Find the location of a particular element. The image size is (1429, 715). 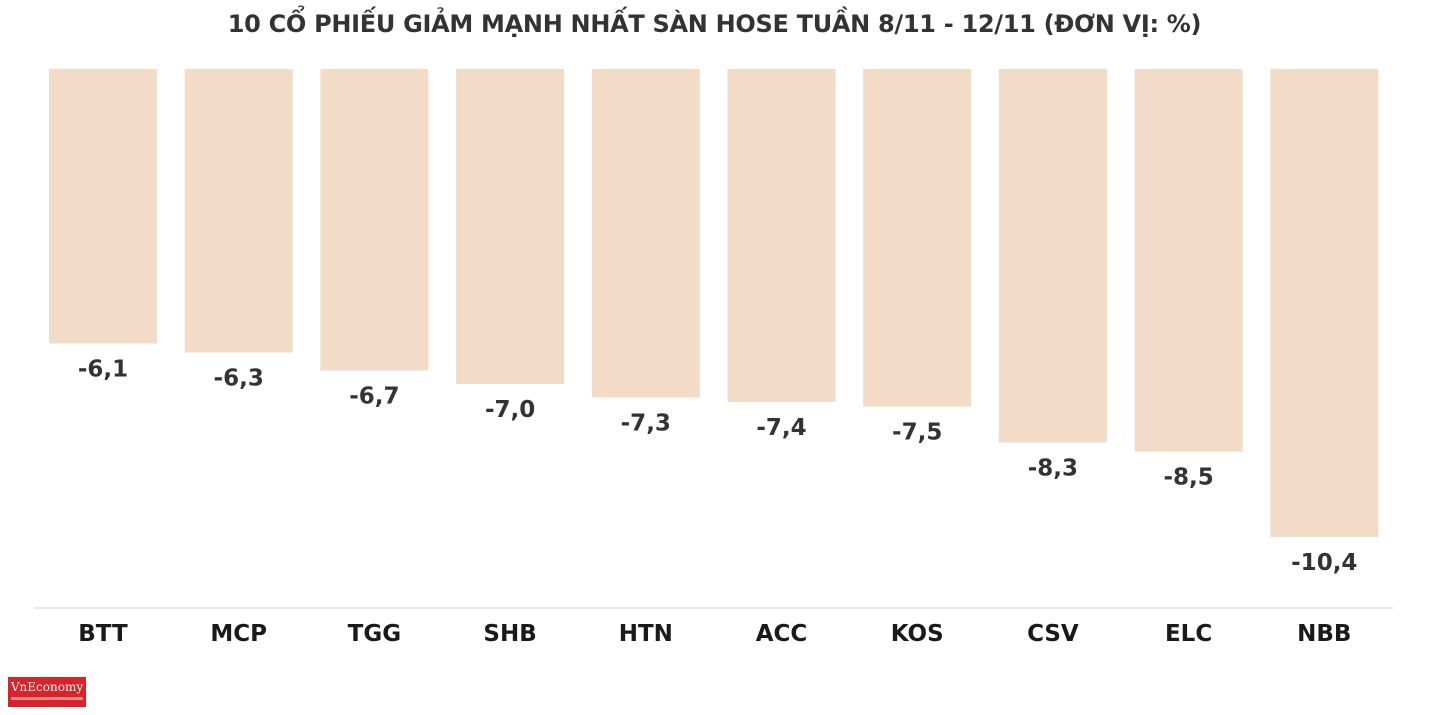

value-label-tgg: -6,7 is located at coordinates (374, 397).